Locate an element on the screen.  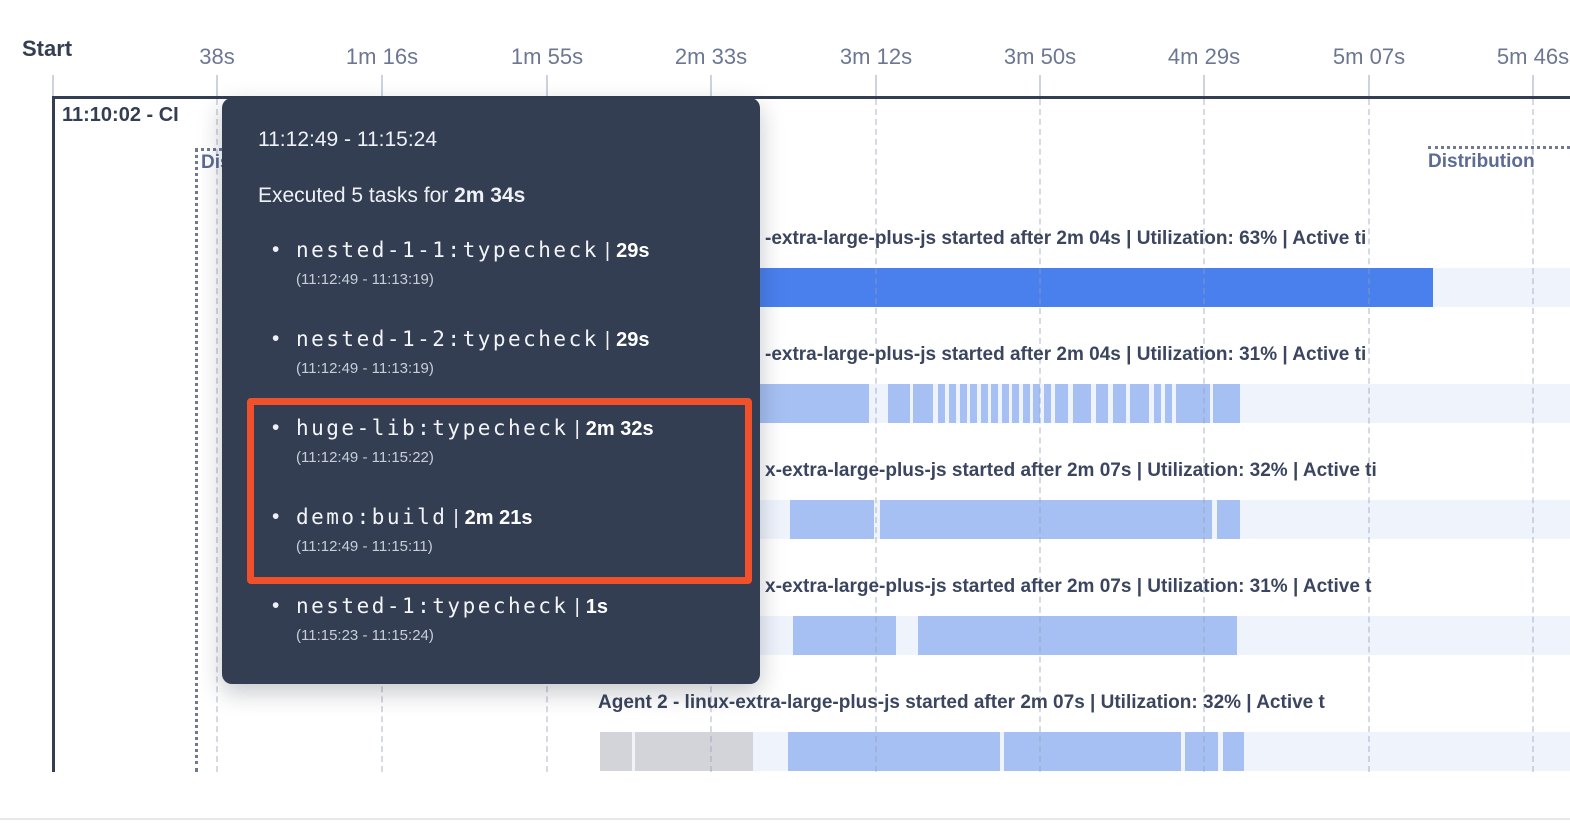
task-name: nested-1:typecheck is located at coordinates (432, 606).